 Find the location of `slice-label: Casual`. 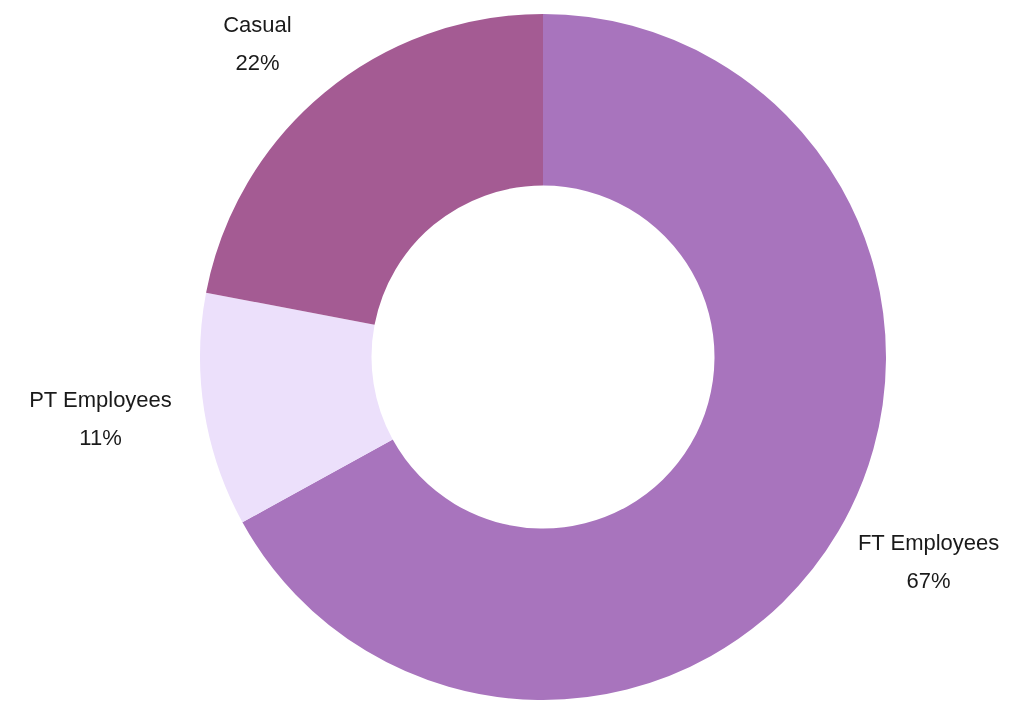

slice-label: Casual is located at coordinates (257, 24).